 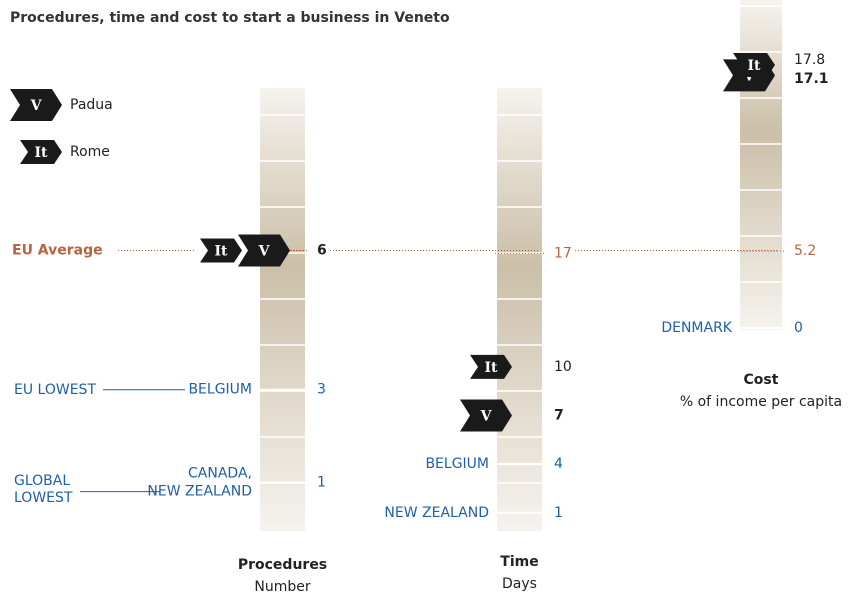 What do you see at coordinates (563, 367) in the screenshot?
I see `rome-value: 10` at bounding box center [563, 367].